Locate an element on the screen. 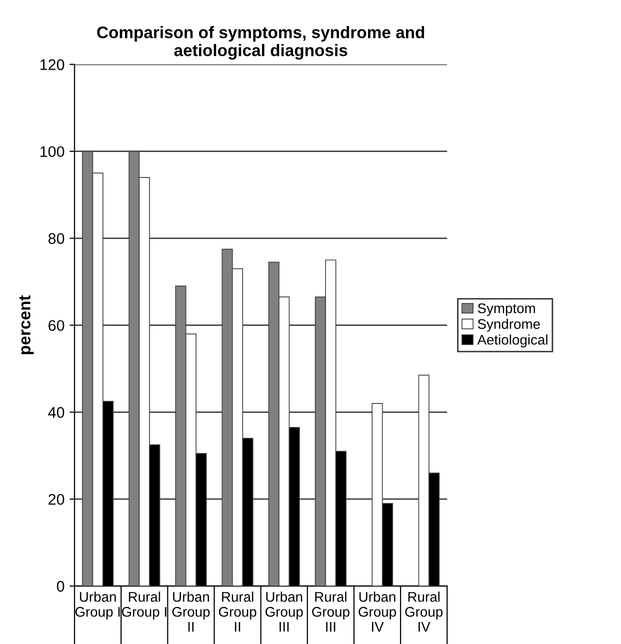 The image size is (621, 644). y-tick-label: 60 is located at coordinates (56, 325).